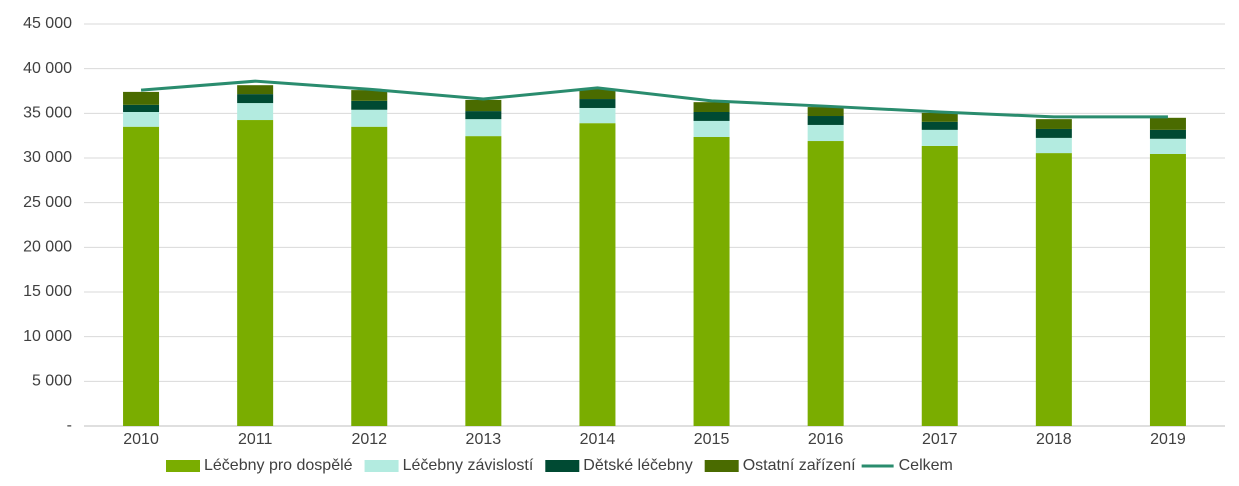 Image resolution: width=1239 pixels, height=486 pixels. What do you see at coordinates (637, 465) in the screenshot?
I see `legend-label: Dětské léčebny` at bounding box center [637, 465].